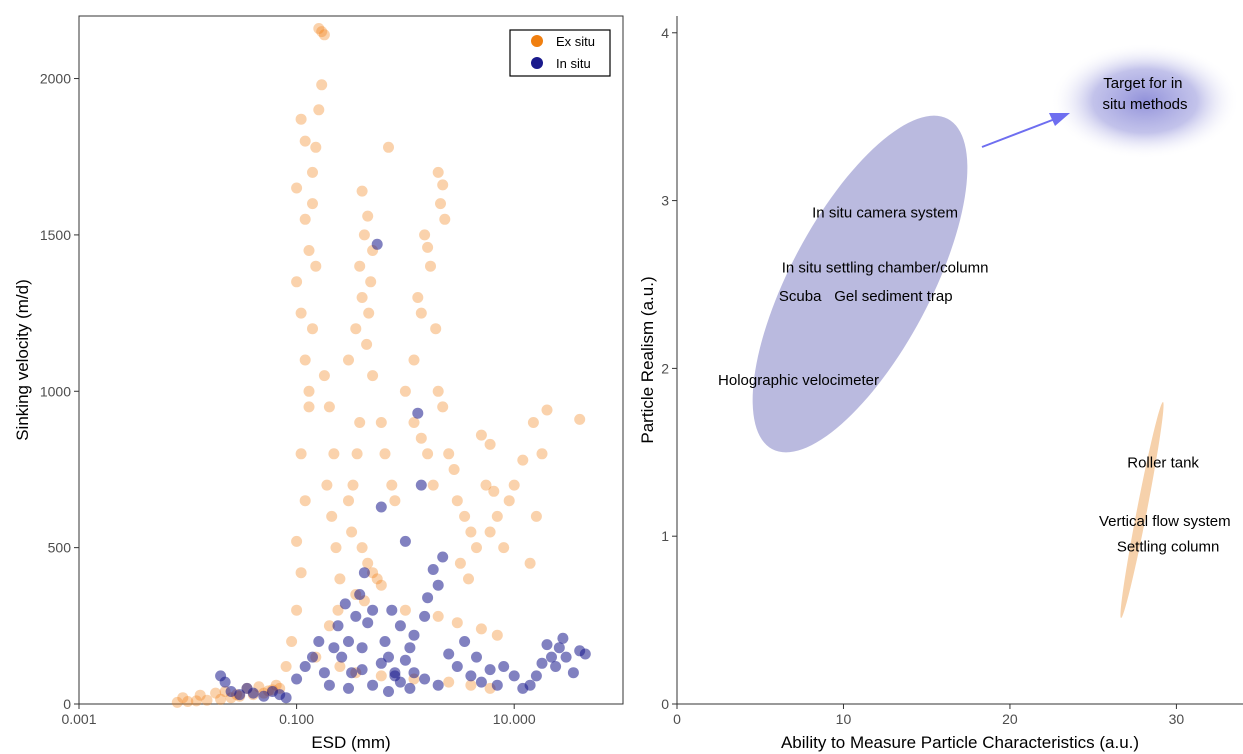 The width and height of the screenshot is (1243, 754). Describe the element at coordinates (1177, 719) in the screenshot. I see `x-tick-label: 30` at that location.